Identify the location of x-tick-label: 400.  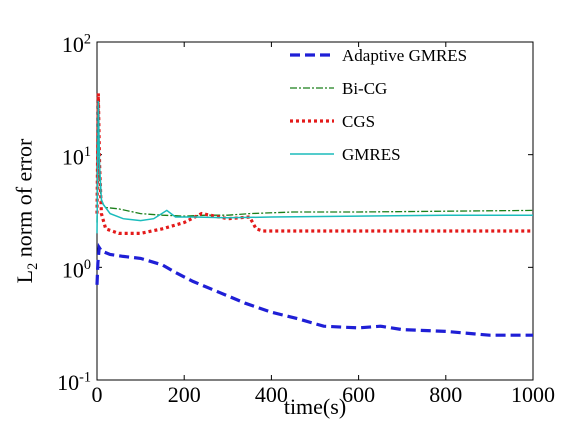
(271, 394).